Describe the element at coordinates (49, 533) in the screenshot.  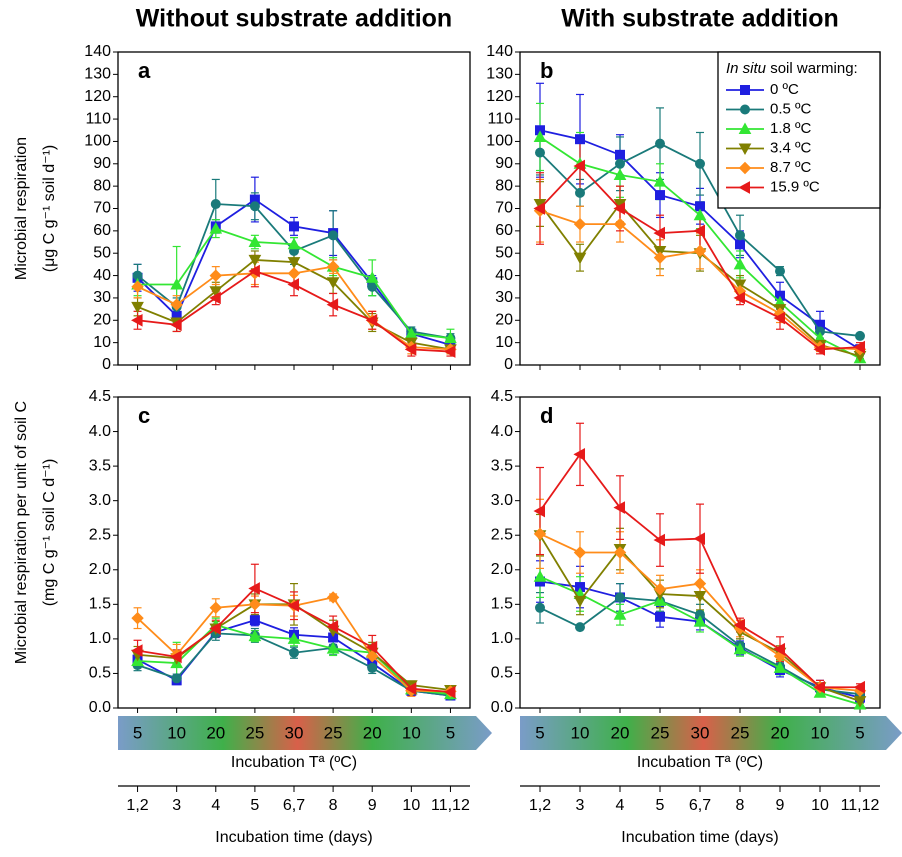
I see `y-axis-label: (mg C g⁻¹ soil C d⁻¹)` at that location.